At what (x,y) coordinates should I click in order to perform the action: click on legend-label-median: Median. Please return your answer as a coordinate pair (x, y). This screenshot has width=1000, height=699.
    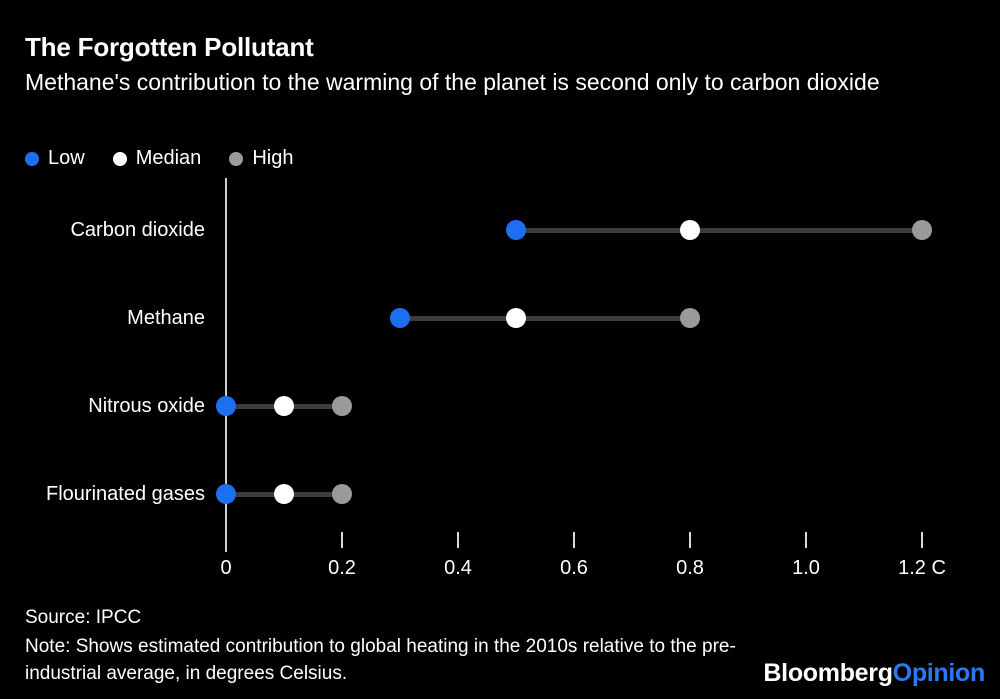
    Looking at the image, I should click on (168, 158).